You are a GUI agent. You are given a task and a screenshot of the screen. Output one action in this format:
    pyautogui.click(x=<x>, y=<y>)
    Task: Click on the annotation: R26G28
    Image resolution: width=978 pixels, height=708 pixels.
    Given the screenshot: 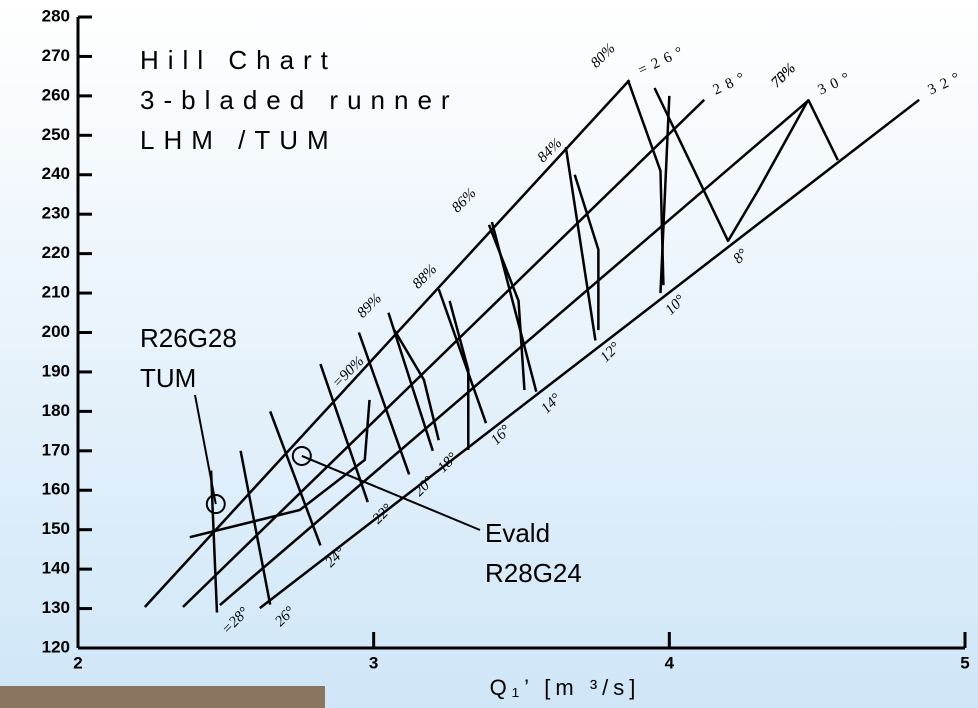 What is the action you would take?
    pyautogui.click(x=188, y=338)
    